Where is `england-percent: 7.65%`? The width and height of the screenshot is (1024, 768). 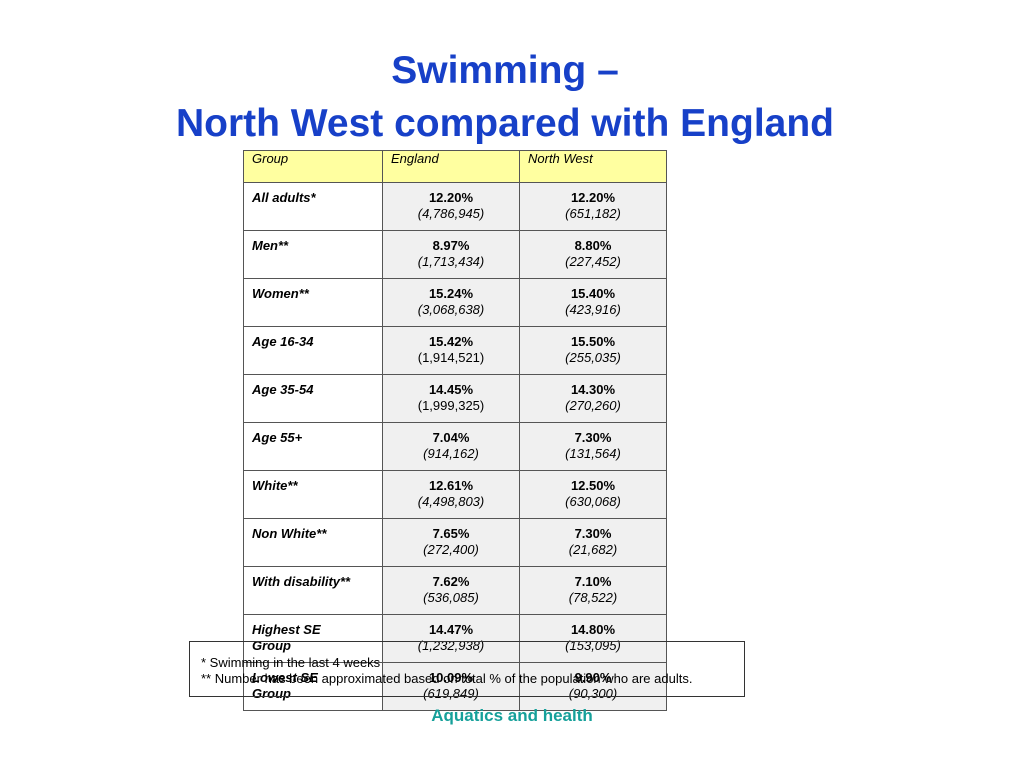
england-percent: 7.65% is located at coordinates (451, 533).